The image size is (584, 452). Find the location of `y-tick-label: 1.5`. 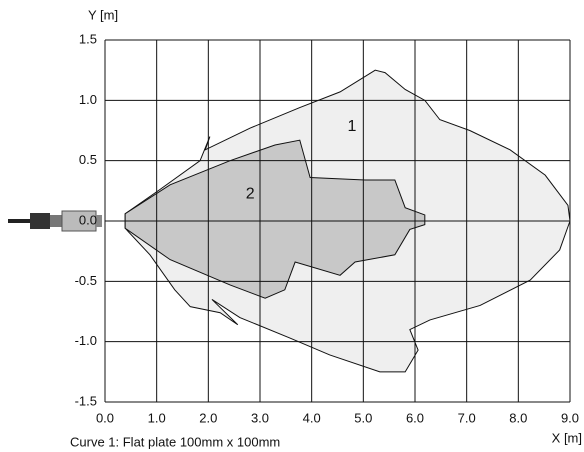

y-tick-label: 1.5 is located at coordinates (88, 38).